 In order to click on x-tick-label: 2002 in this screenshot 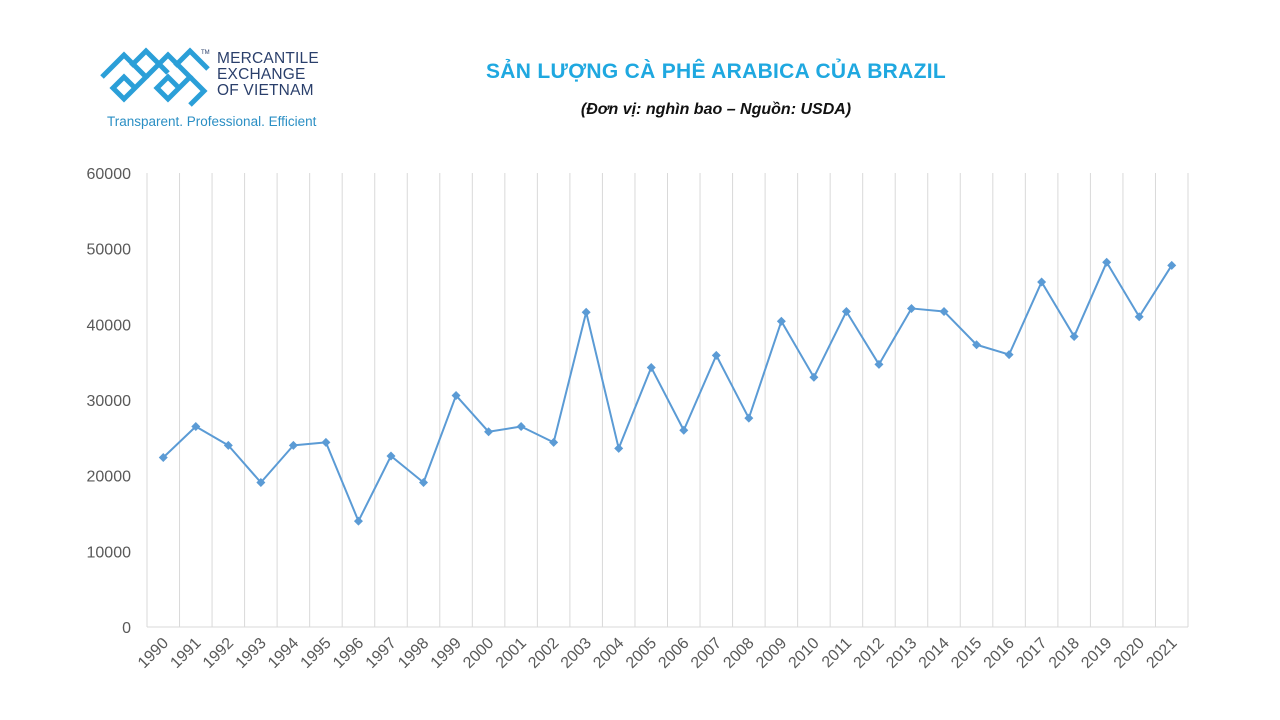, I will do `click(543, 653)`.